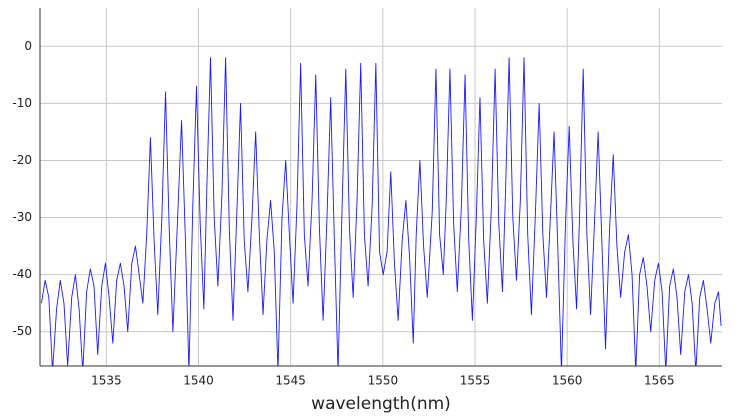 The height and width of the screenshot is (418, 739). Describe the element at coordinates (659, 381) in the screenshot. I see `x-tick-label: 1565` at that location.